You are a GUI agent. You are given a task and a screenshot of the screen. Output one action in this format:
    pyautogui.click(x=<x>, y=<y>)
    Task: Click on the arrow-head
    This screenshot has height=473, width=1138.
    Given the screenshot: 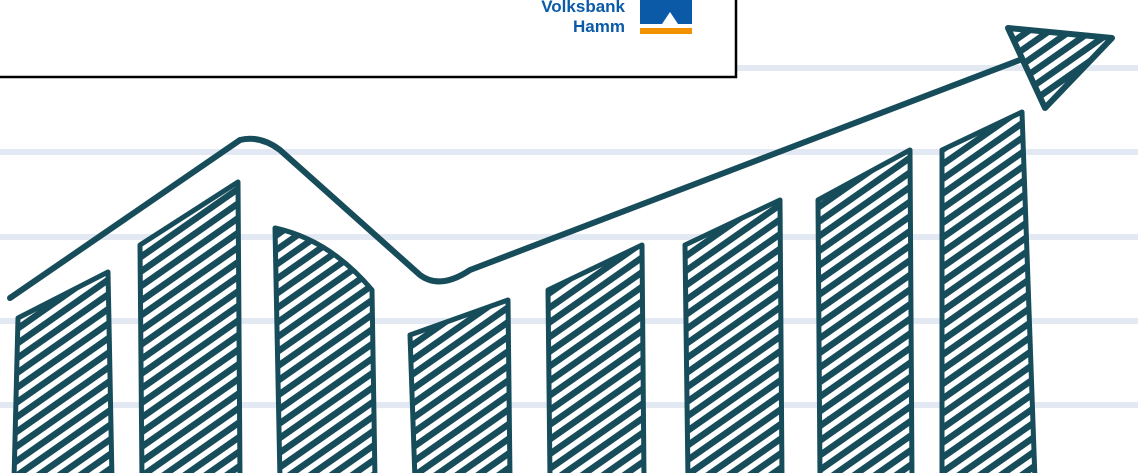 What is the action you would take?
    pyautogui.click(x=1060, y=68)
    